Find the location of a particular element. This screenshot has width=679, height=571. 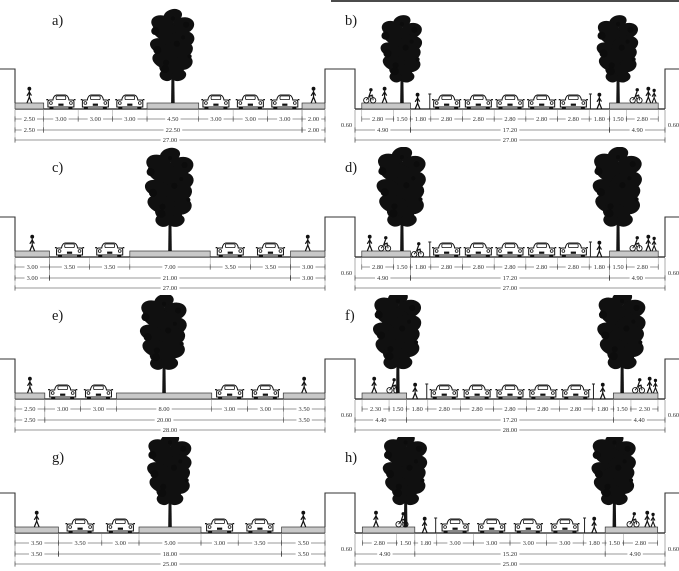

total-dimension-label: 27.00 is located at coordinates (510, 288).